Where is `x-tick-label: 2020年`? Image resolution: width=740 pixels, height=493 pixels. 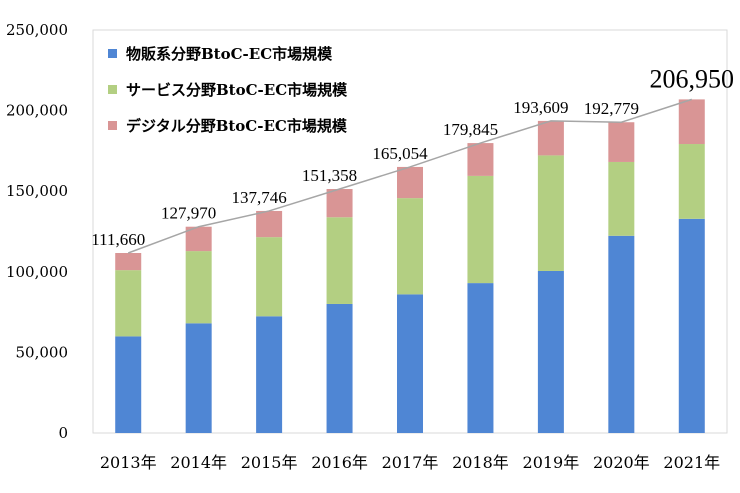
x-tick-label: 2020年 is located at coordinates (621, 462).